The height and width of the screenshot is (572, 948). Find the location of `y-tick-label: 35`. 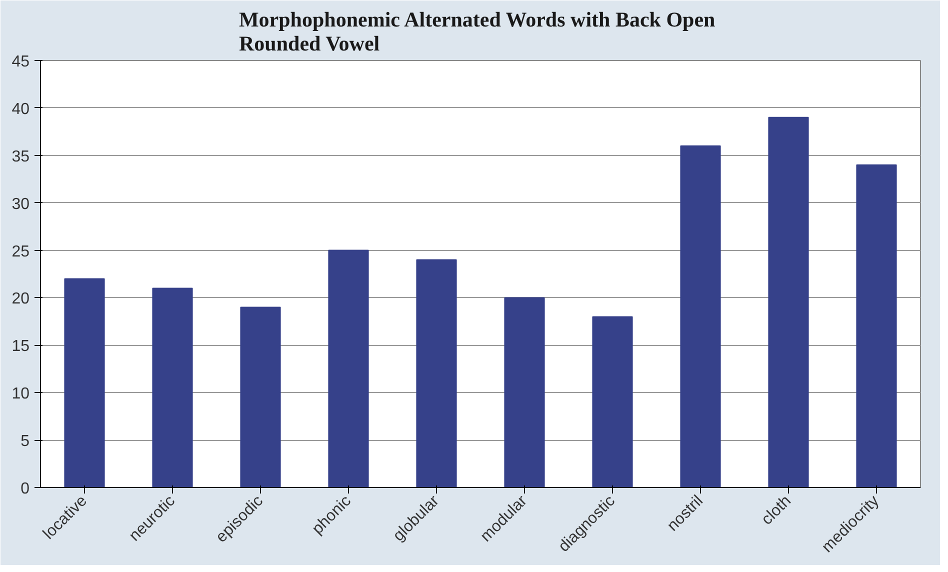

y-tick-label: 35 is located at coordinates (21, 157).